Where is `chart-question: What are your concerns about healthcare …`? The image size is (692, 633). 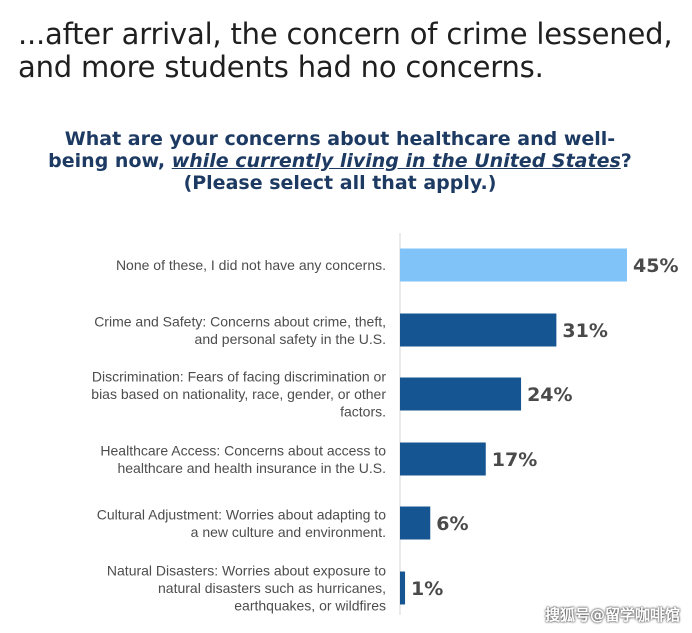 chart-question: What are your concerns about healthcare … is located at coordinates (340, 161).